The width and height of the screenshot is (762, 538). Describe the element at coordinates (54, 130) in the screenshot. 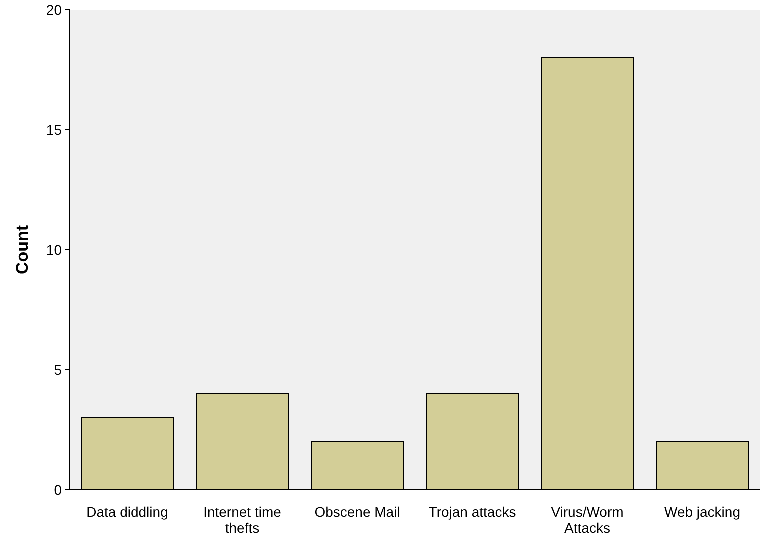

I see `y-tick-label: 15` at that location.